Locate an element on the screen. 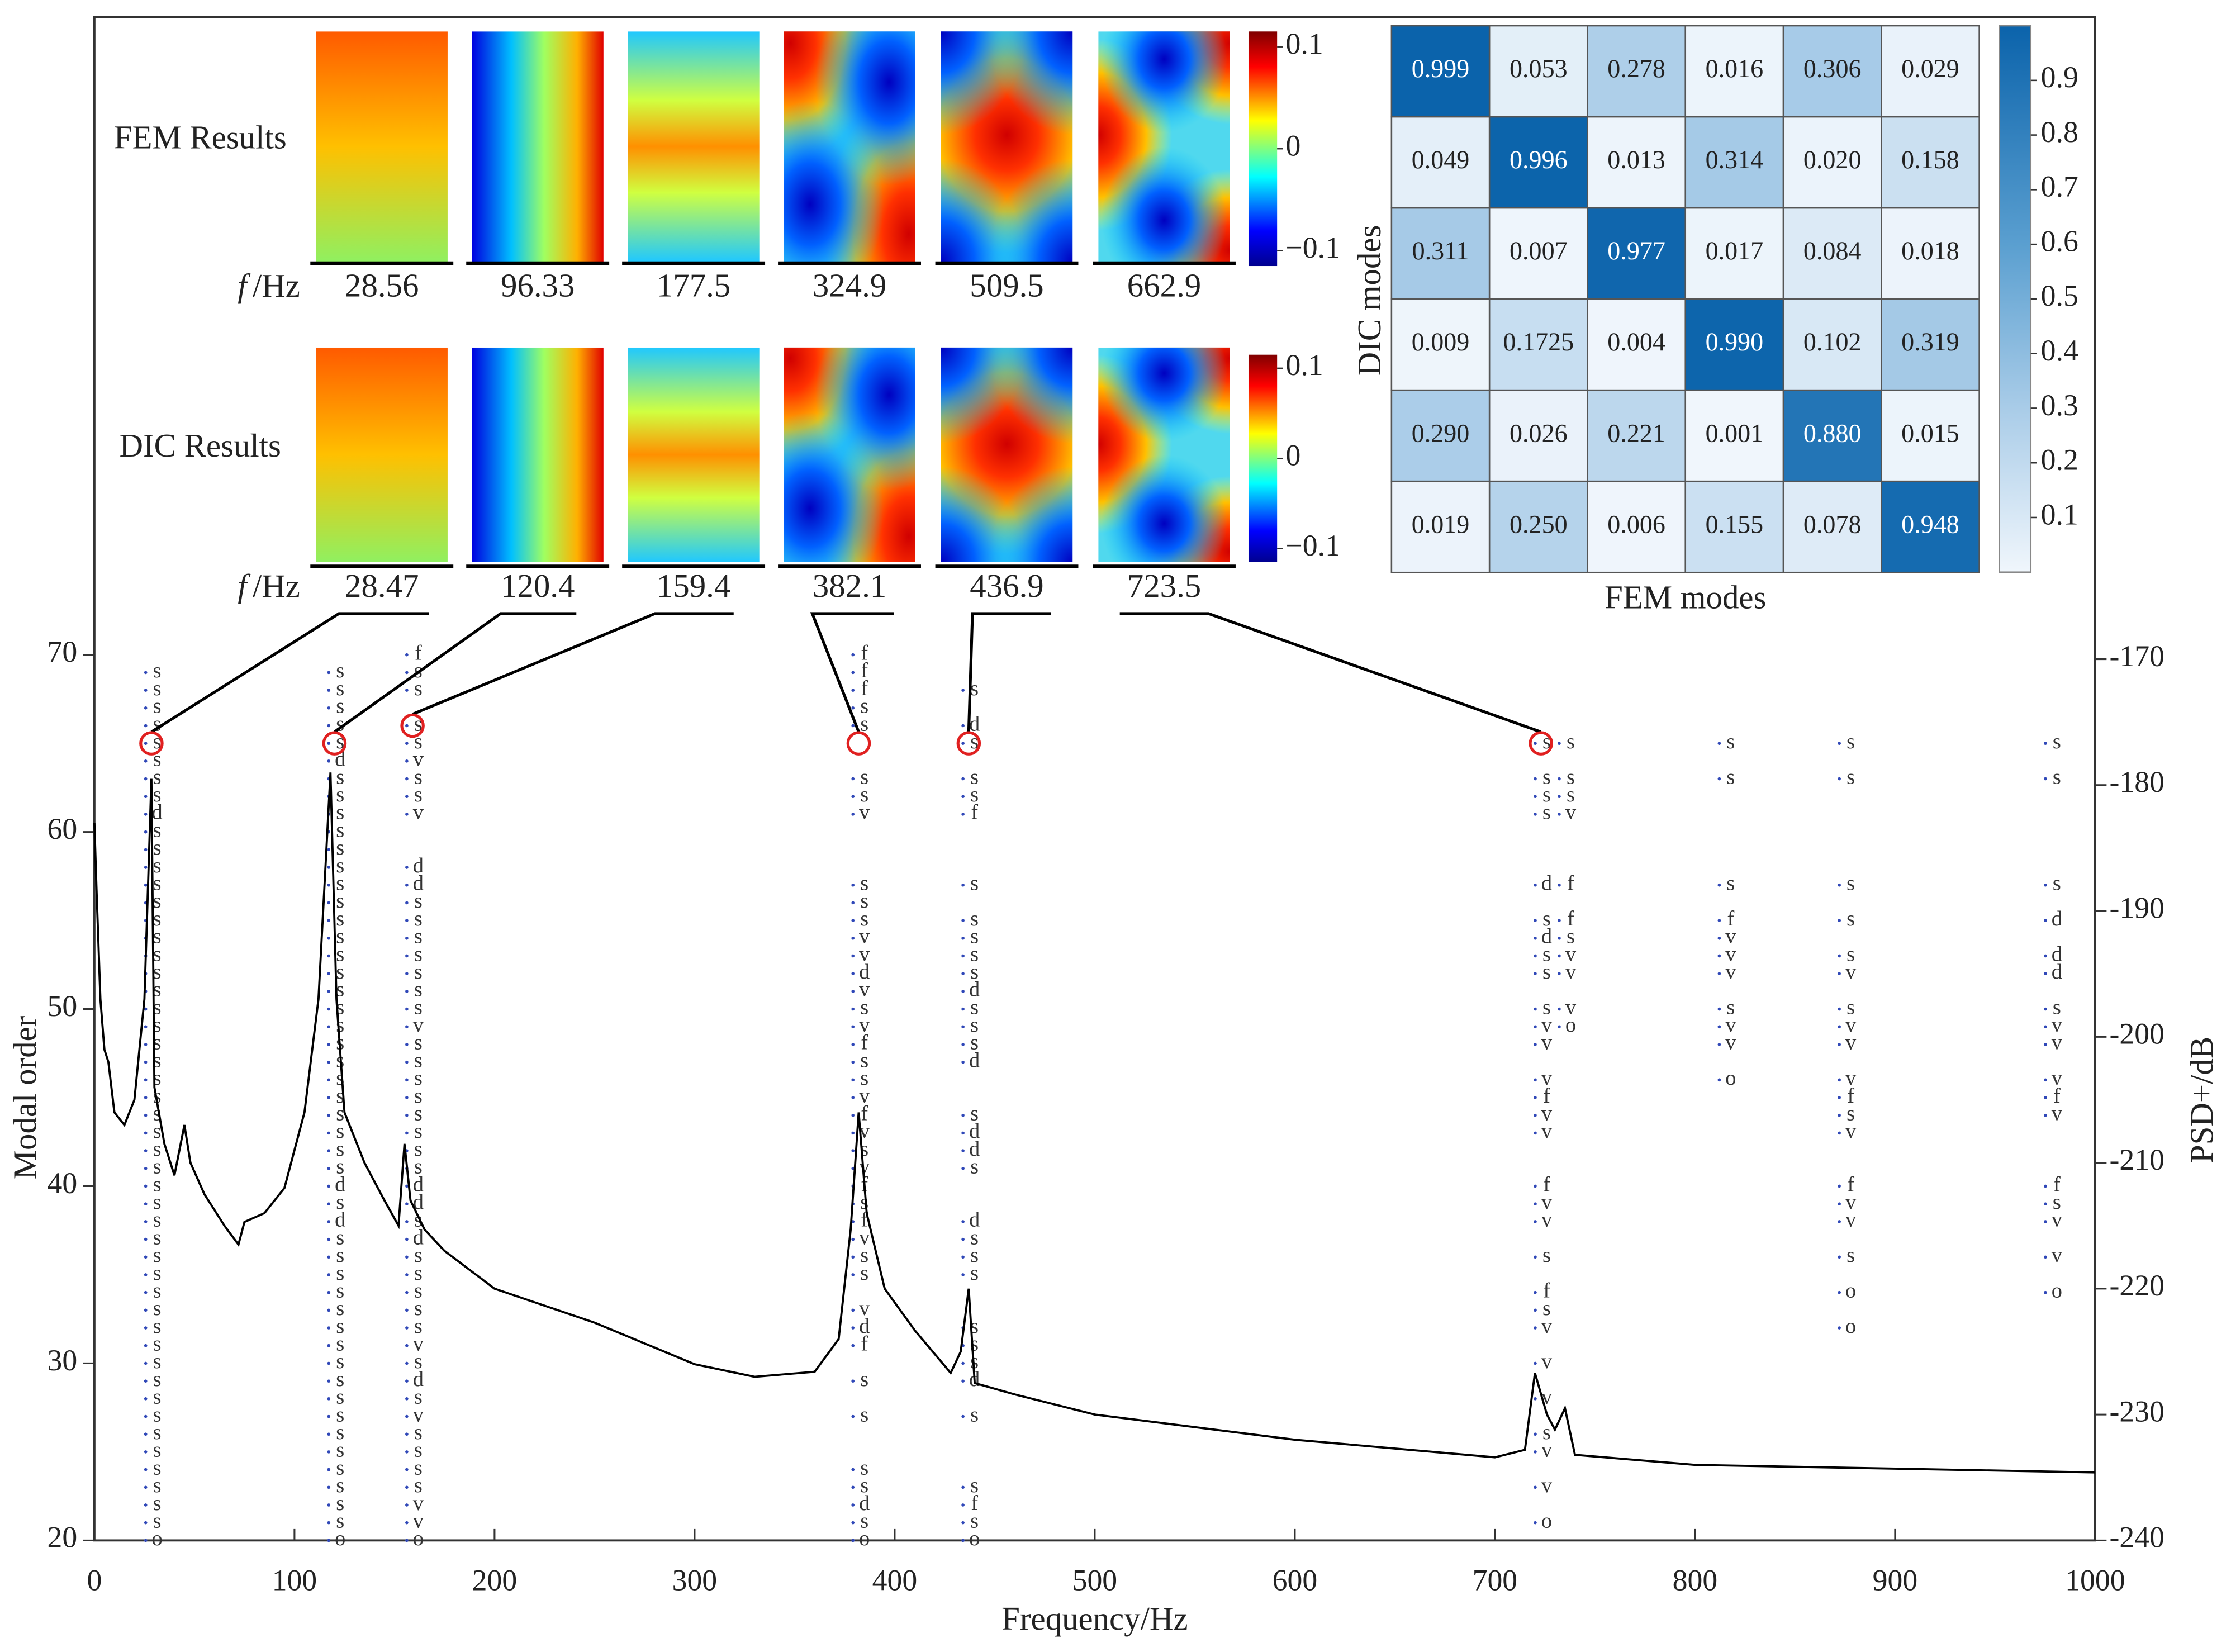 Image resolution: width=2231 pixels, height=1652 pixels. y-tick-label: 60 is located at coordinates (62, 829).